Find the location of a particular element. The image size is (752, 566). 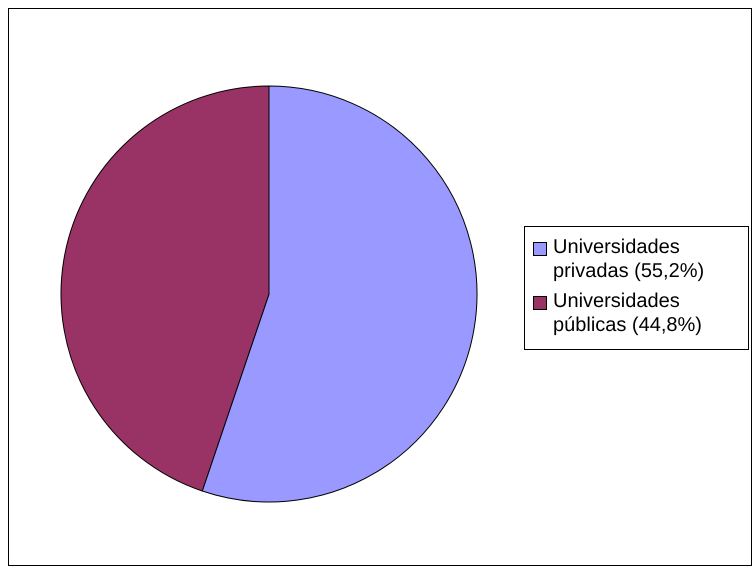

legend-label: Universidades públicas (44,8%) is located at coordinates (628, 313).